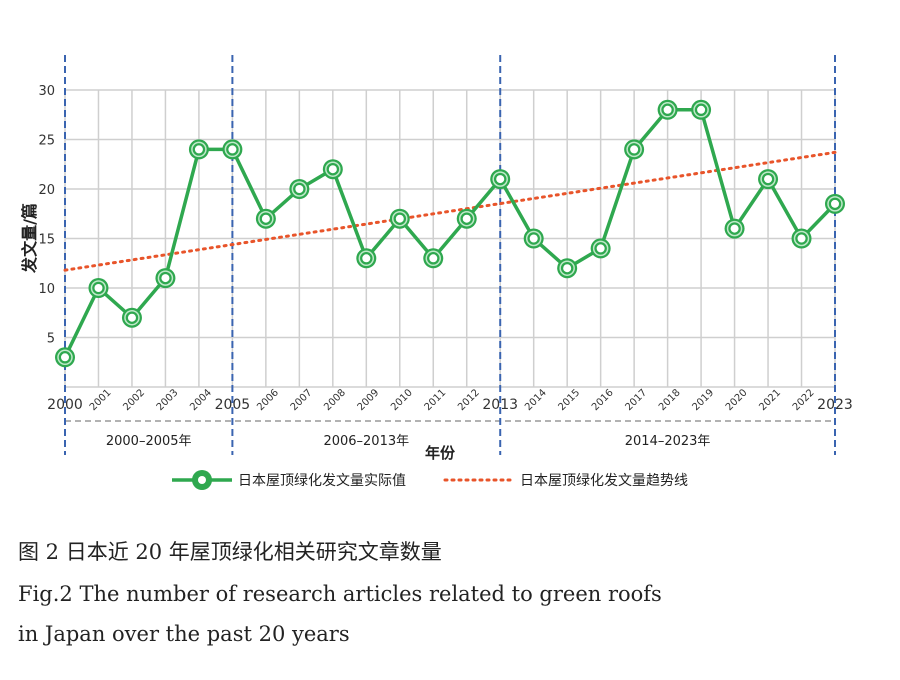  What do you see at coordinates (101, 400) in the screenshot?
I see `x-tick-label: 2001` at bounding box center [101, 400].